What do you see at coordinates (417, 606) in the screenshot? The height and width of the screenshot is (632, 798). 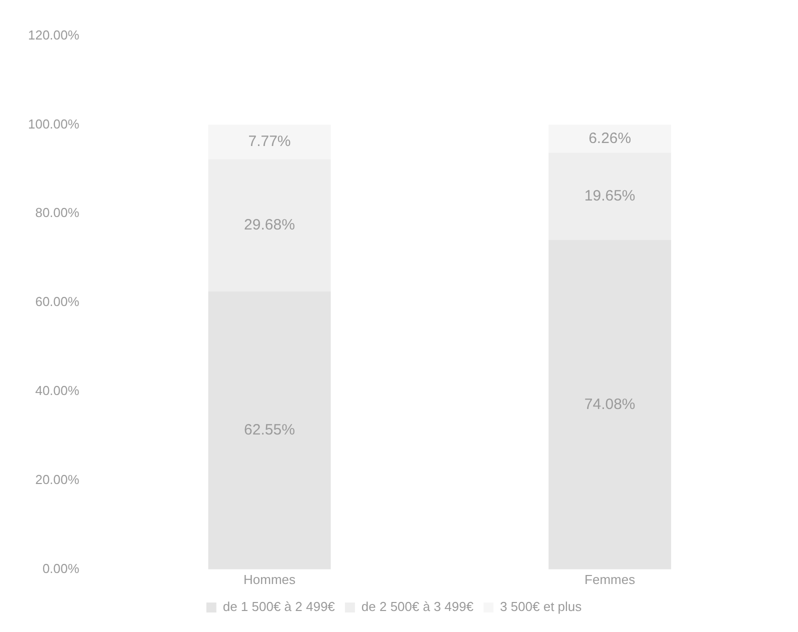 I see `legend-label: de 2 500€ à 3 499€` at bounding box center [417, 606].